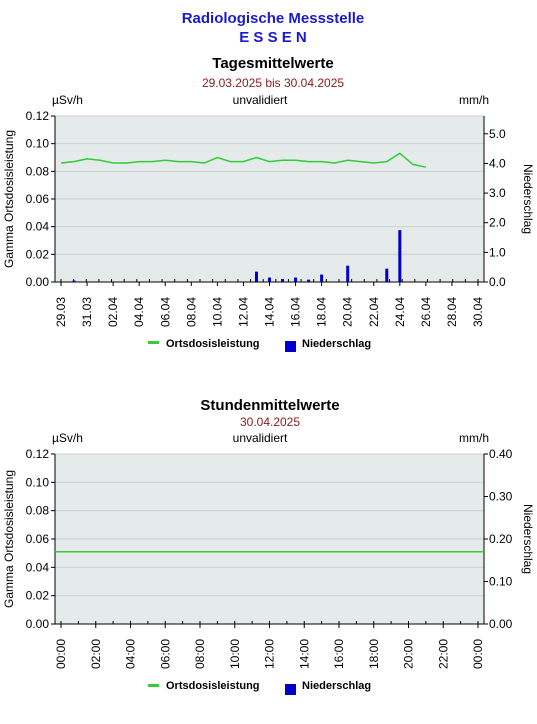  Describe the element at coordinates (348, 312) in the screenshot. I see `x-tick-label: 20.04` at that location.